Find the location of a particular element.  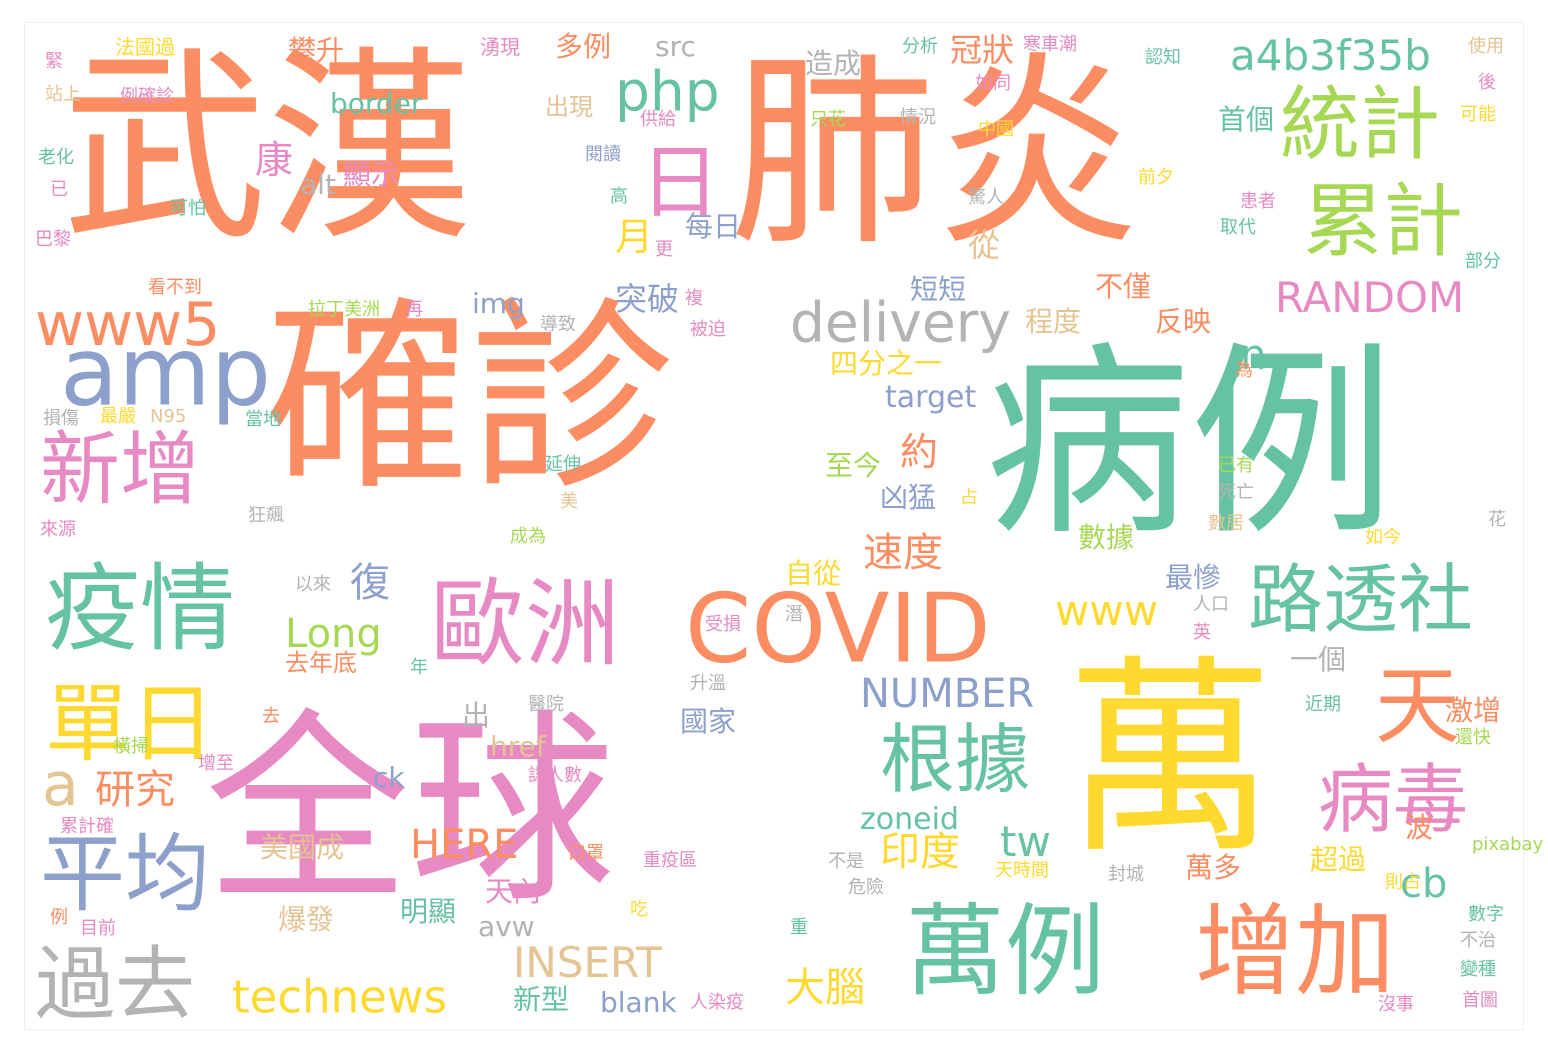

word-cloud-word: 如同 is located at coordinates (993, 83).